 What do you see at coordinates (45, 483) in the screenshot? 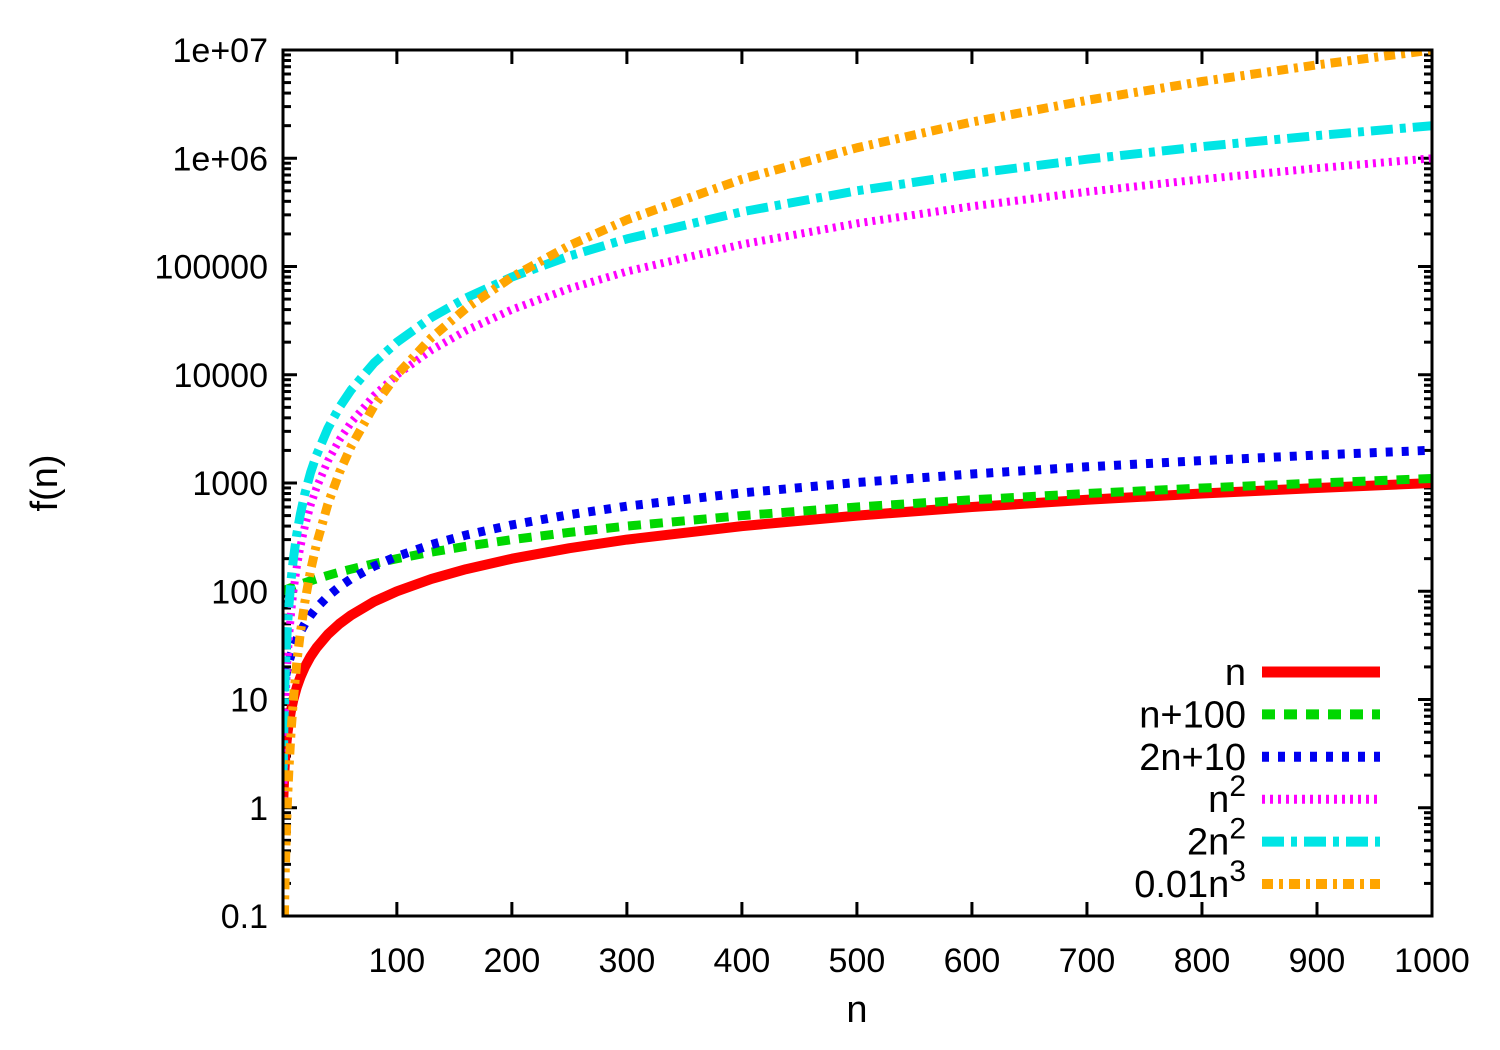
I see `y-axis-title: f(n)` at bounding box center [45, 483].